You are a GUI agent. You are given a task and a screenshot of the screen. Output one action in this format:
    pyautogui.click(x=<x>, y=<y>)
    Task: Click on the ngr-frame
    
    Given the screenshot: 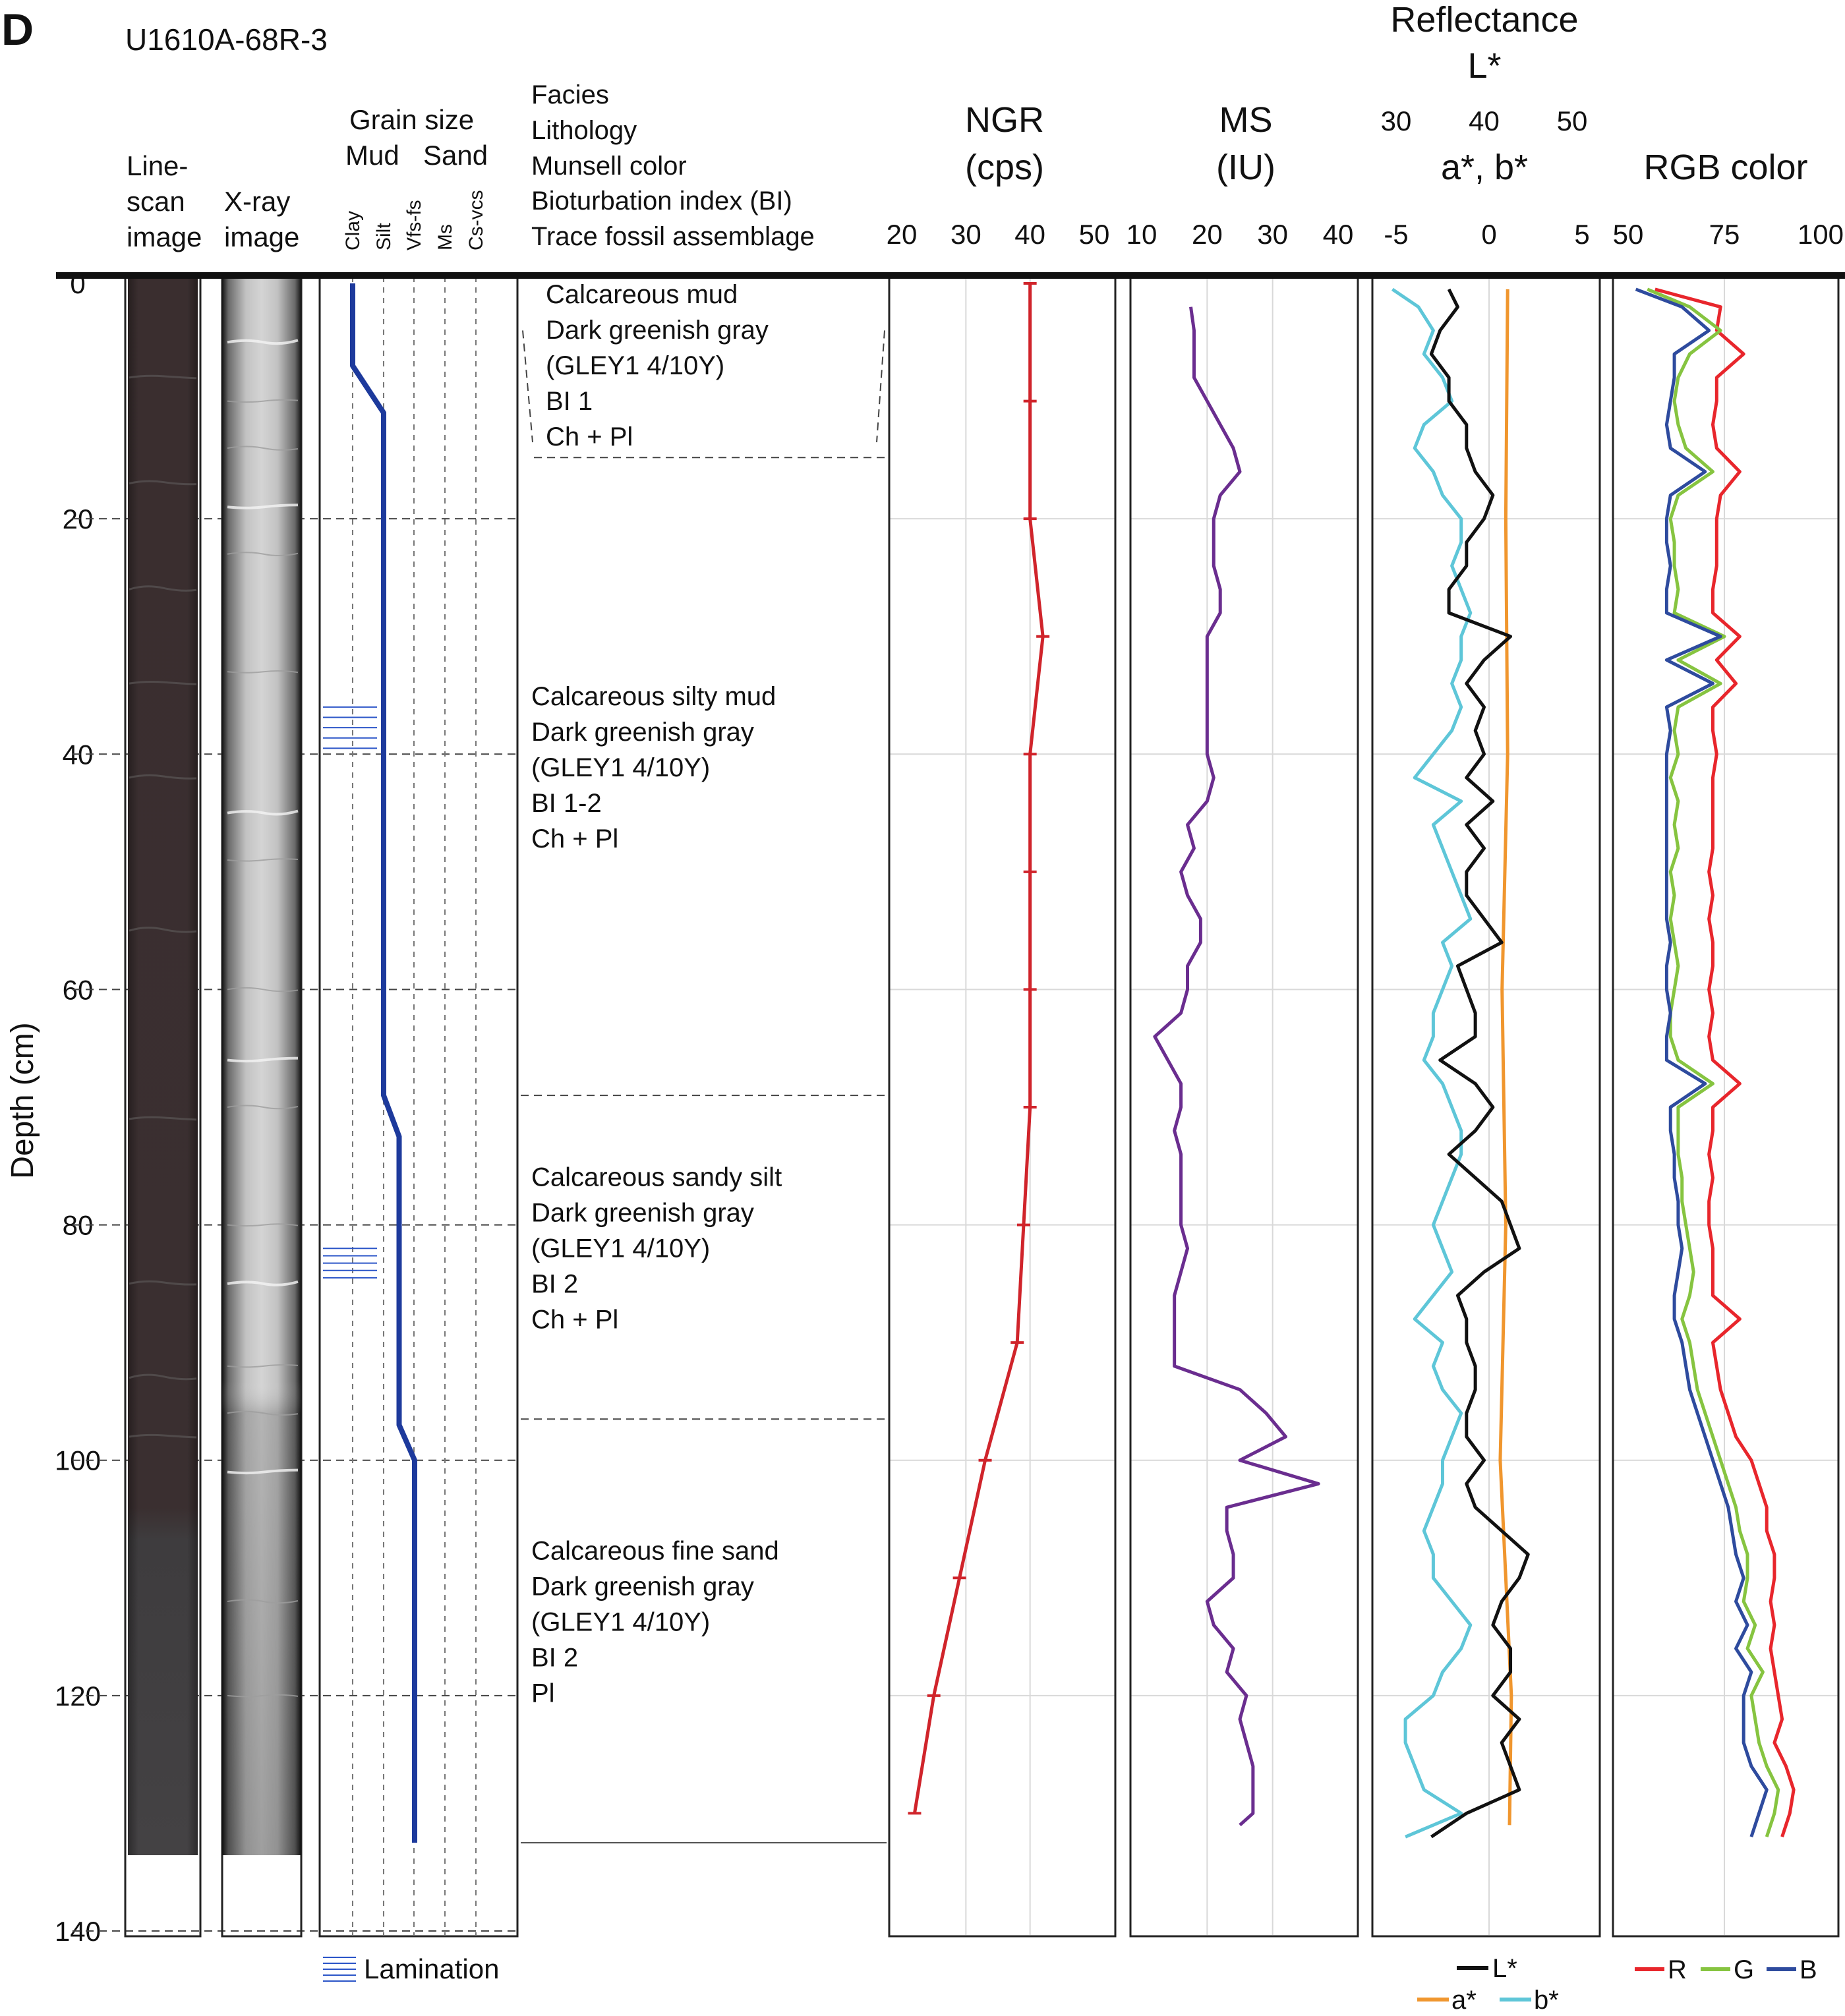 What is the action you would take?
    pyautogui.click(x=1002, y=1106)
    